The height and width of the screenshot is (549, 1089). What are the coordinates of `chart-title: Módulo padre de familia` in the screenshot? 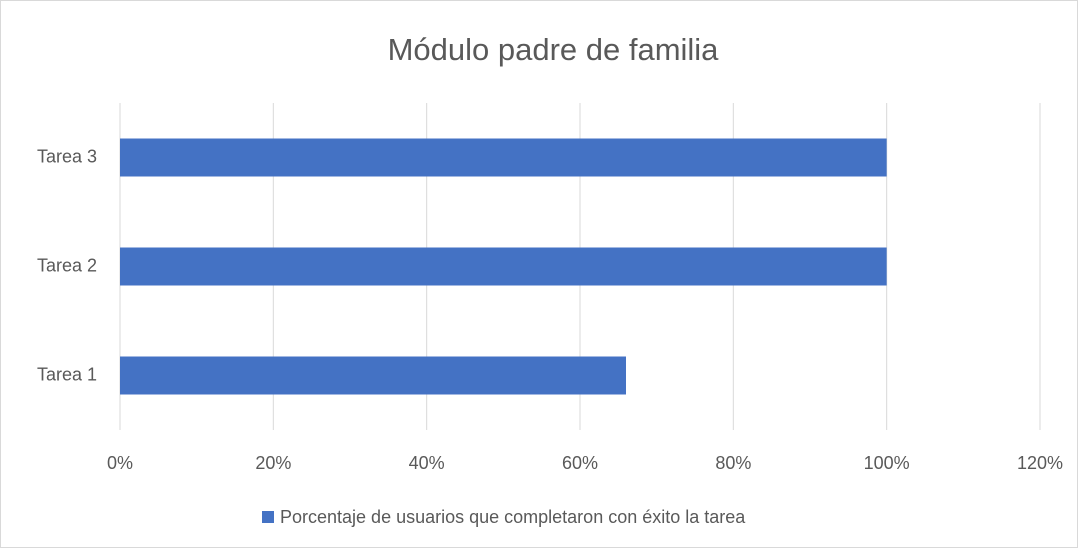 It's located at (554, 49).